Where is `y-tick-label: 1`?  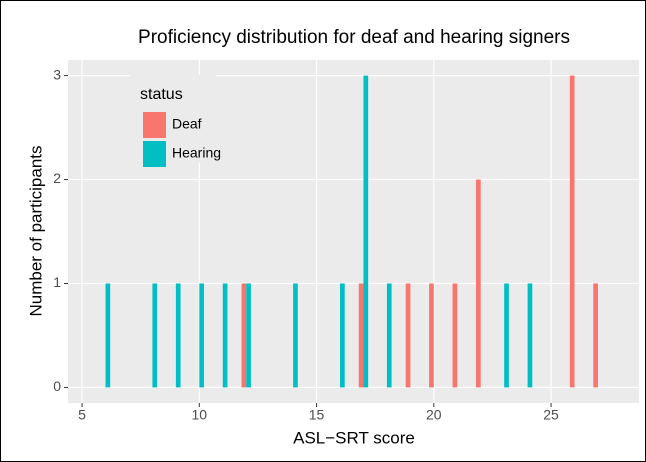
y-tick-label: 1 is located at coordinates (57, 282).